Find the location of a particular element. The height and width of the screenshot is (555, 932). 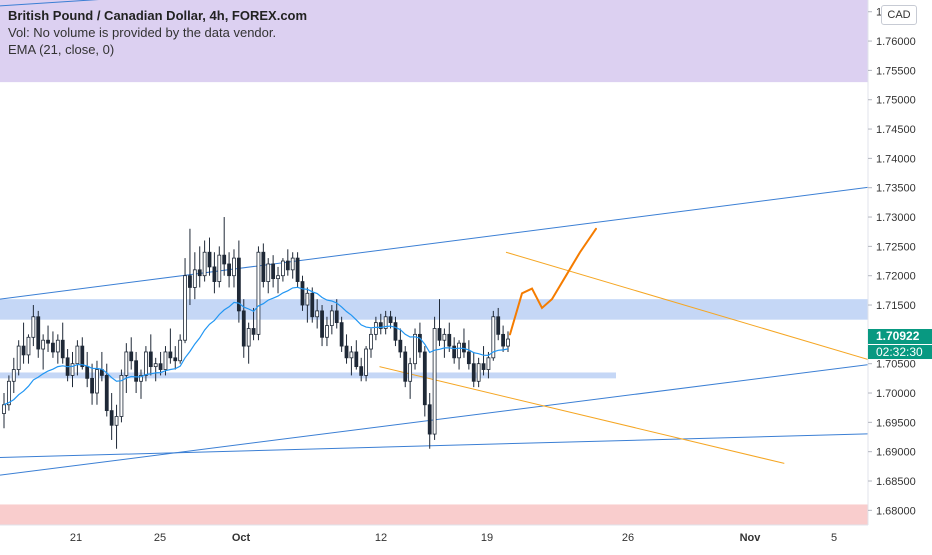

price-tick-label: 1.70000 is located at coordinates (896, 394).